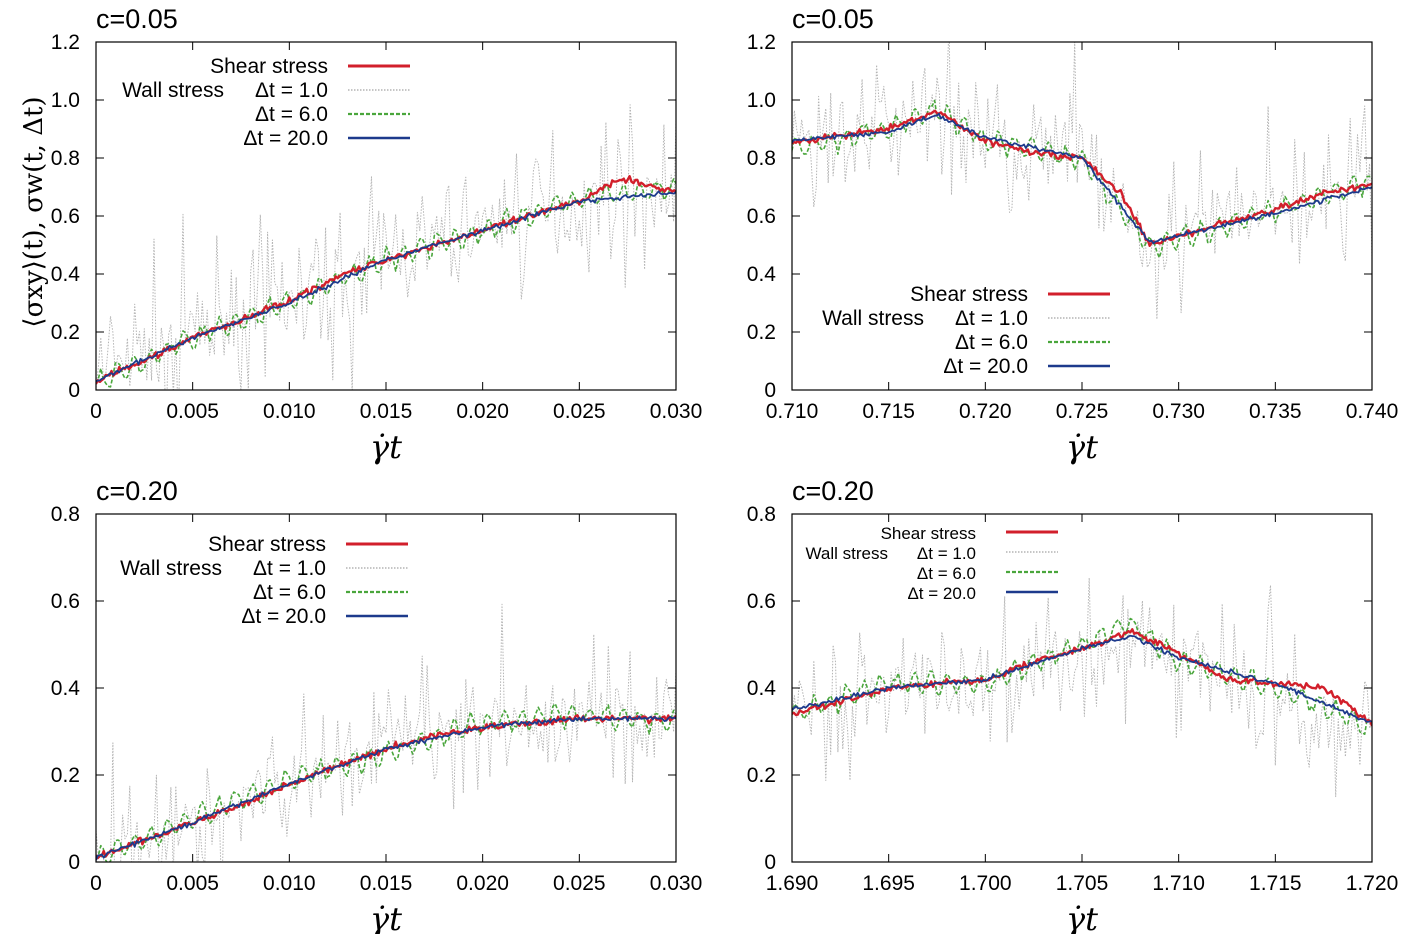 Image resolution: width=1402 pixels, height=934 pixels. I want to click on x-tick-label: 1.710, so click(1178, 883).